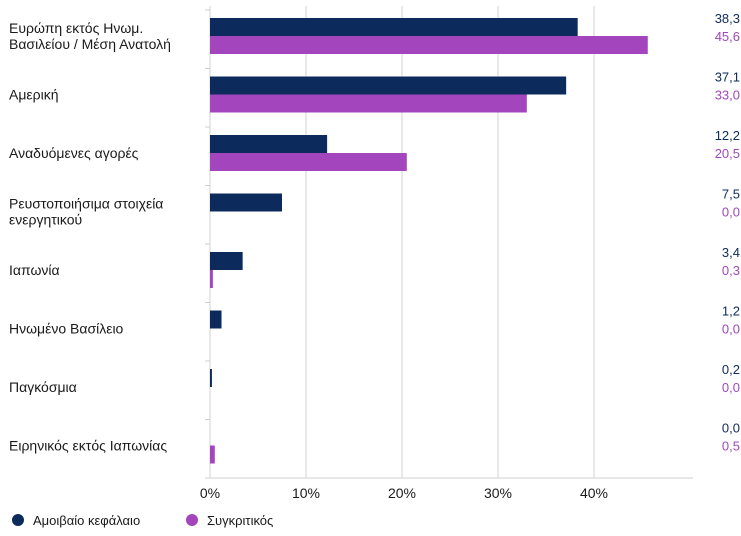 This screenshot has height=536, width=741. Describe the element at coordinates (727, 18) in the screenshot. I see `value-label-fund-0: 38,3` at that location.